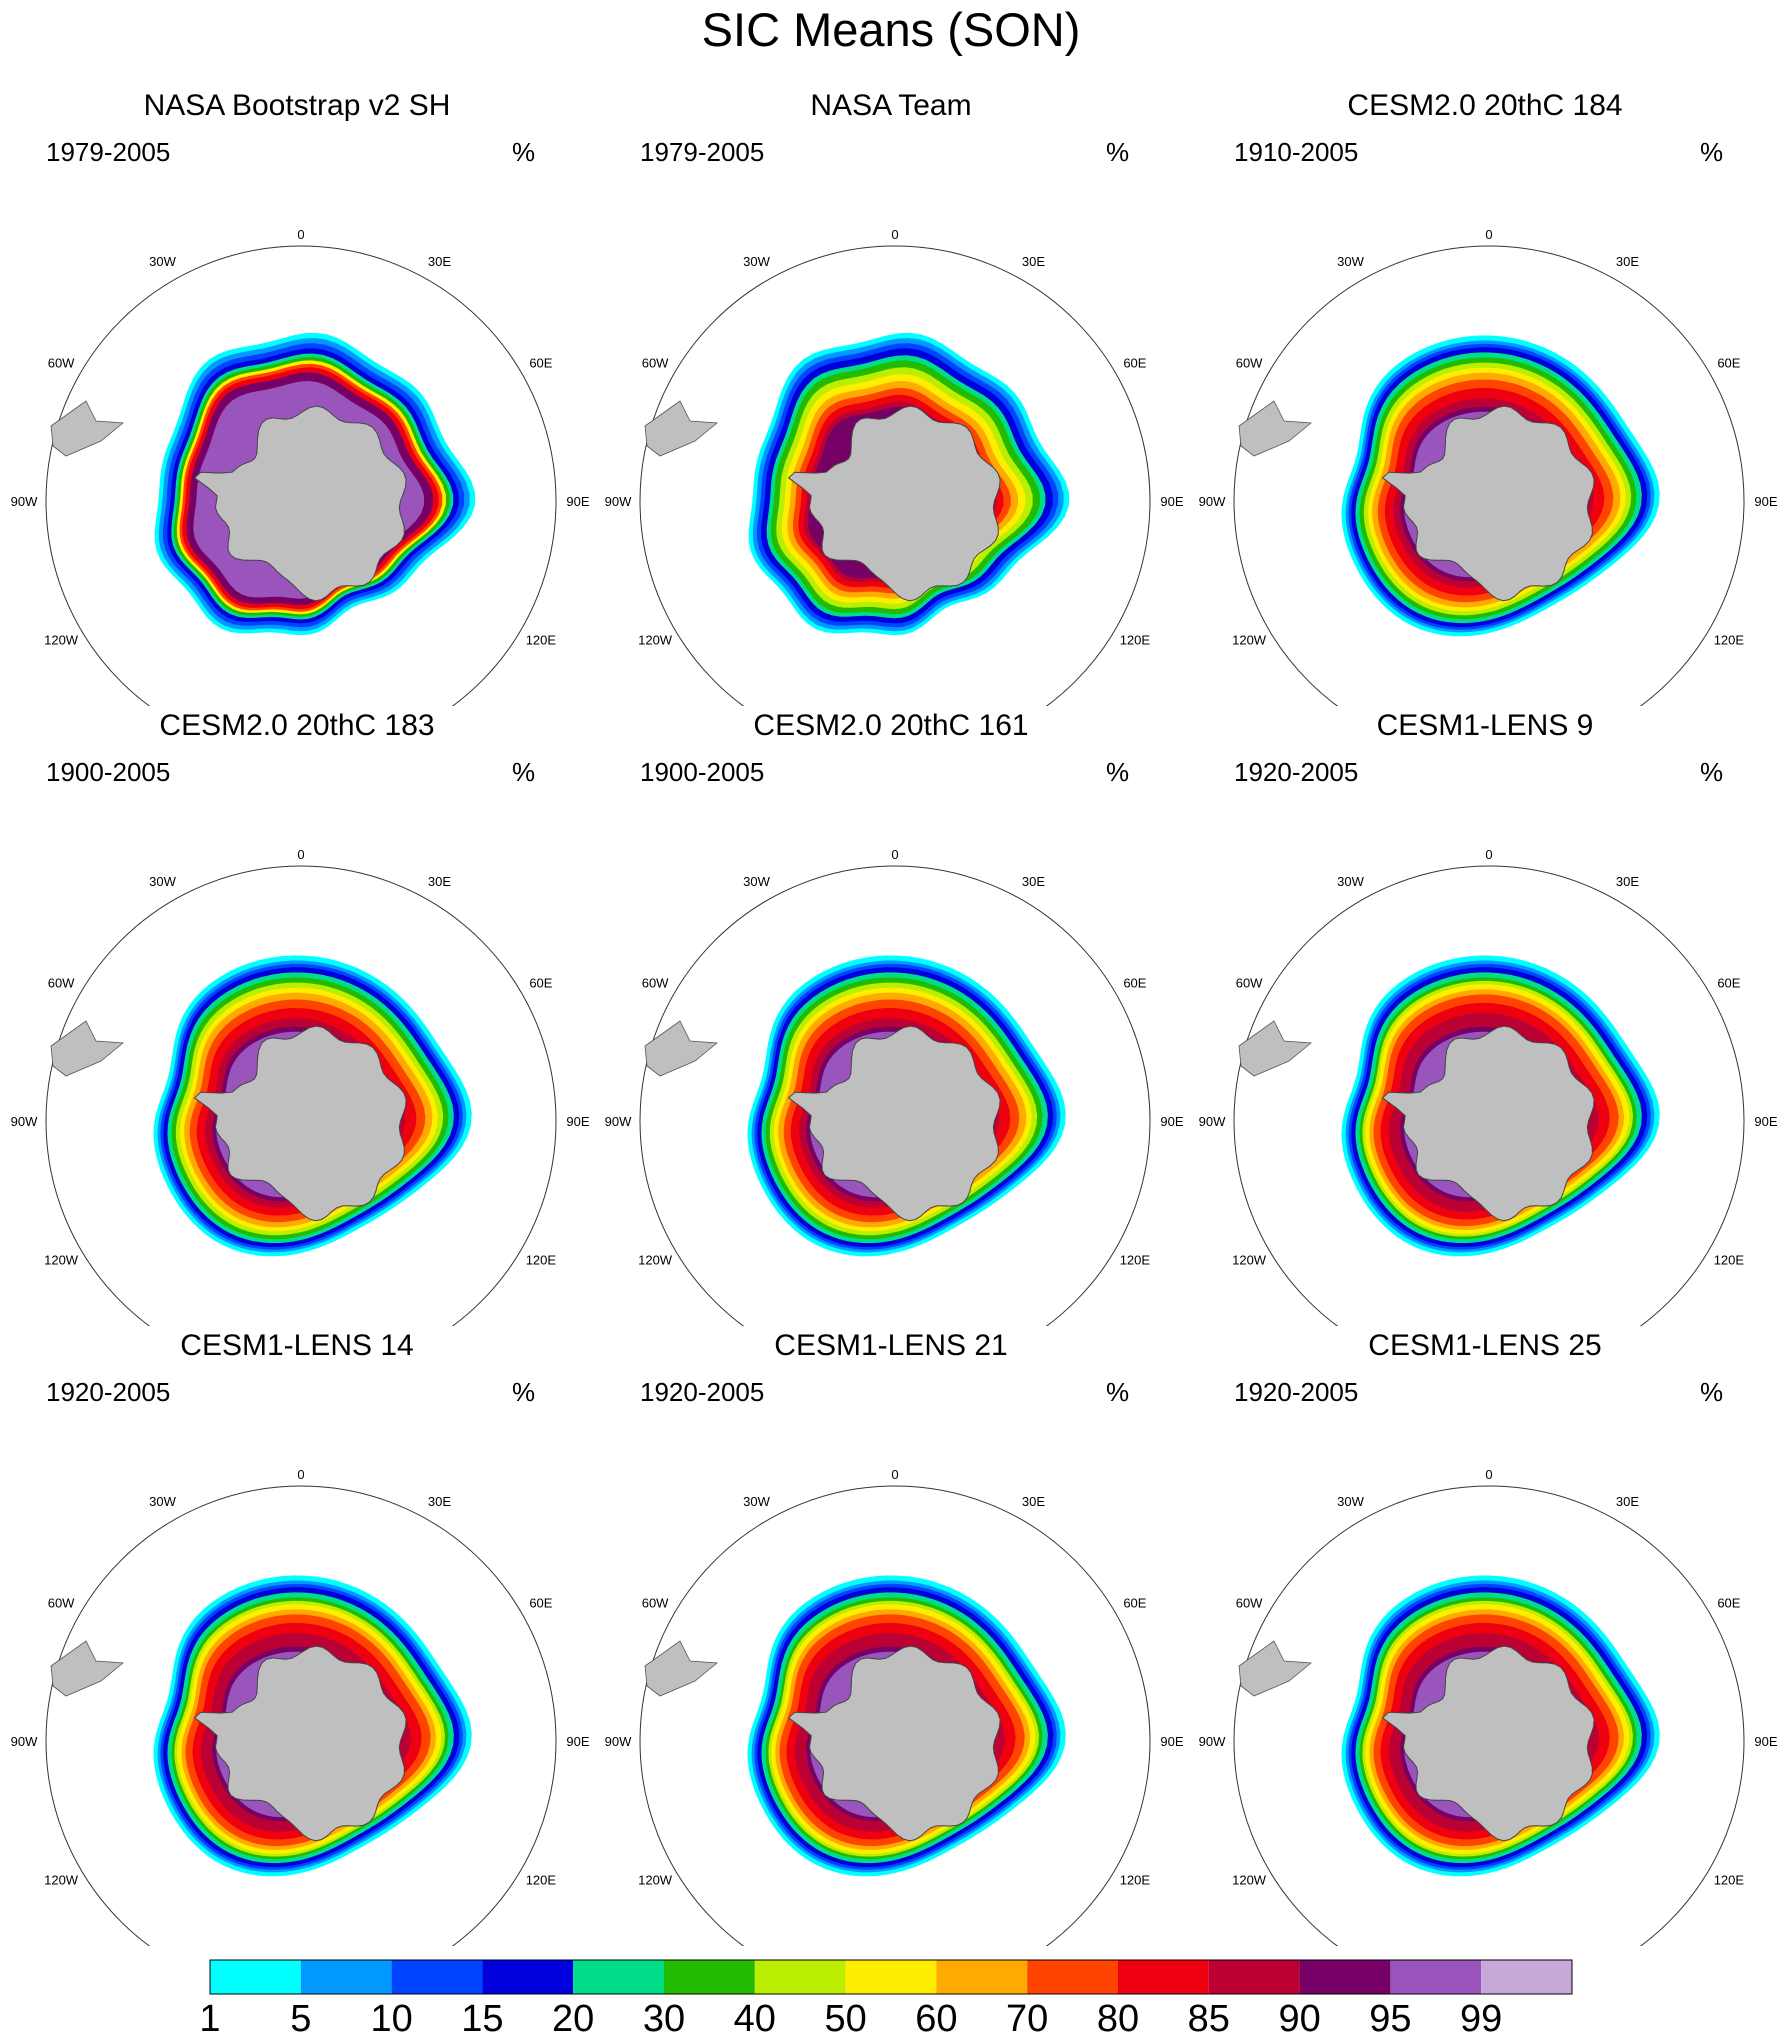 The height and width of the screenshot is (2043, 1782). Describe the element at coordinates (297, 725) in the screenshot. I see `panel-title: CESM2.0 20thC 183` at that location.